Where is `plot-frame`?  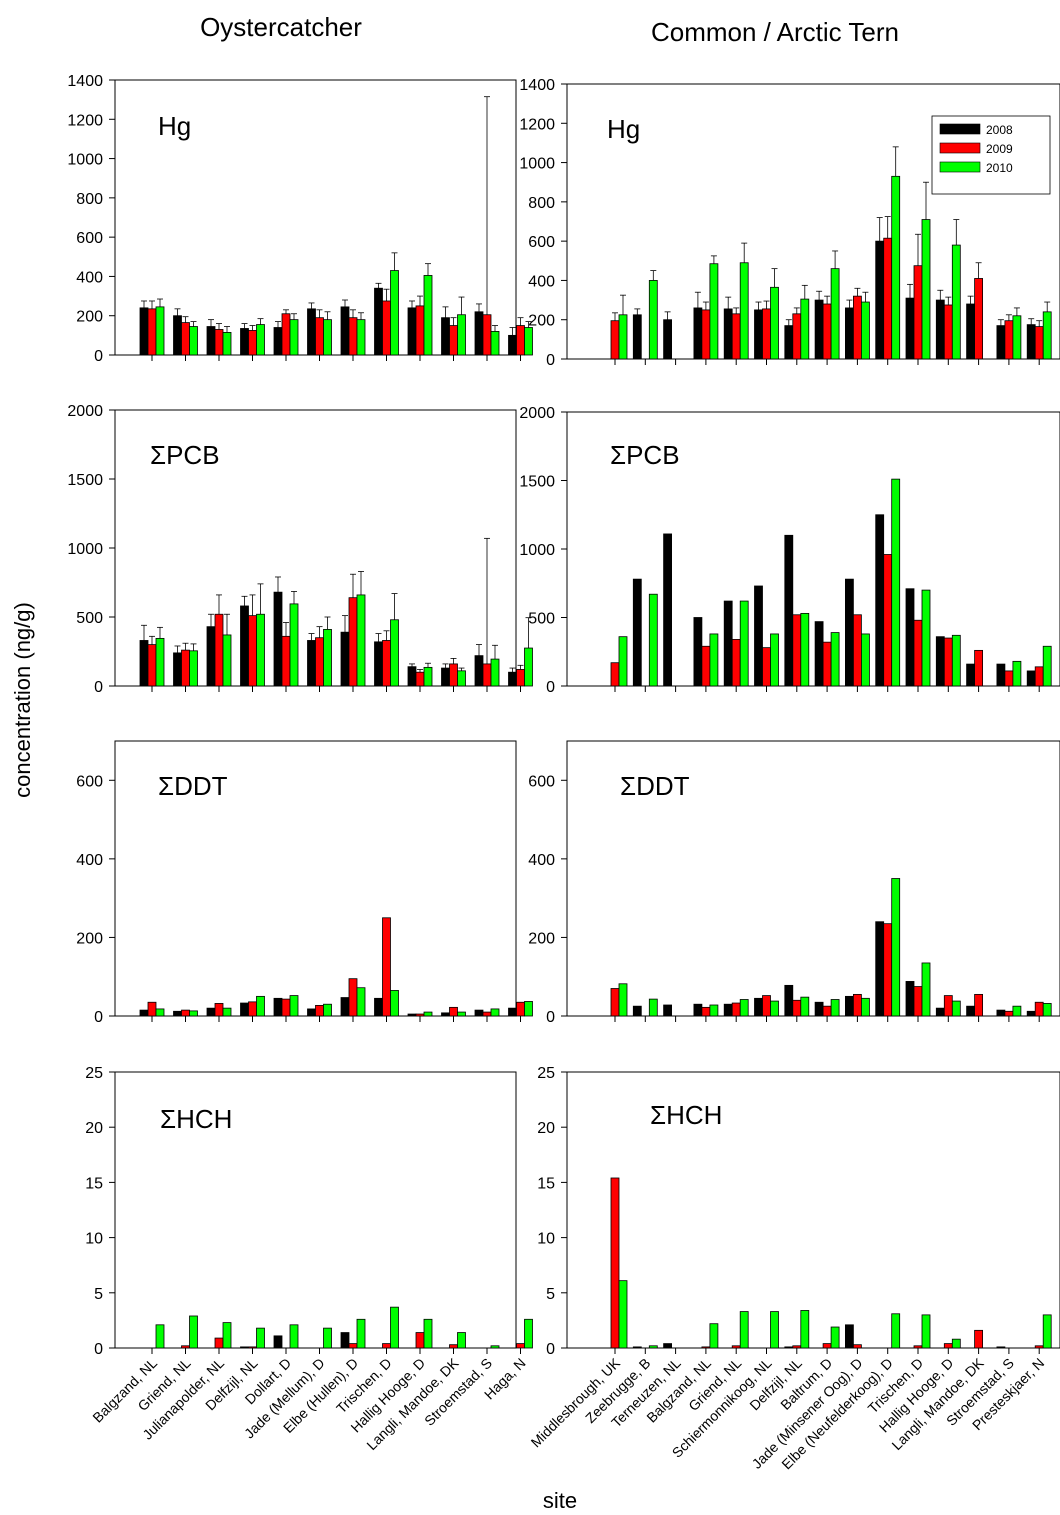 plot-frame is located at coordinates (315, 1210).